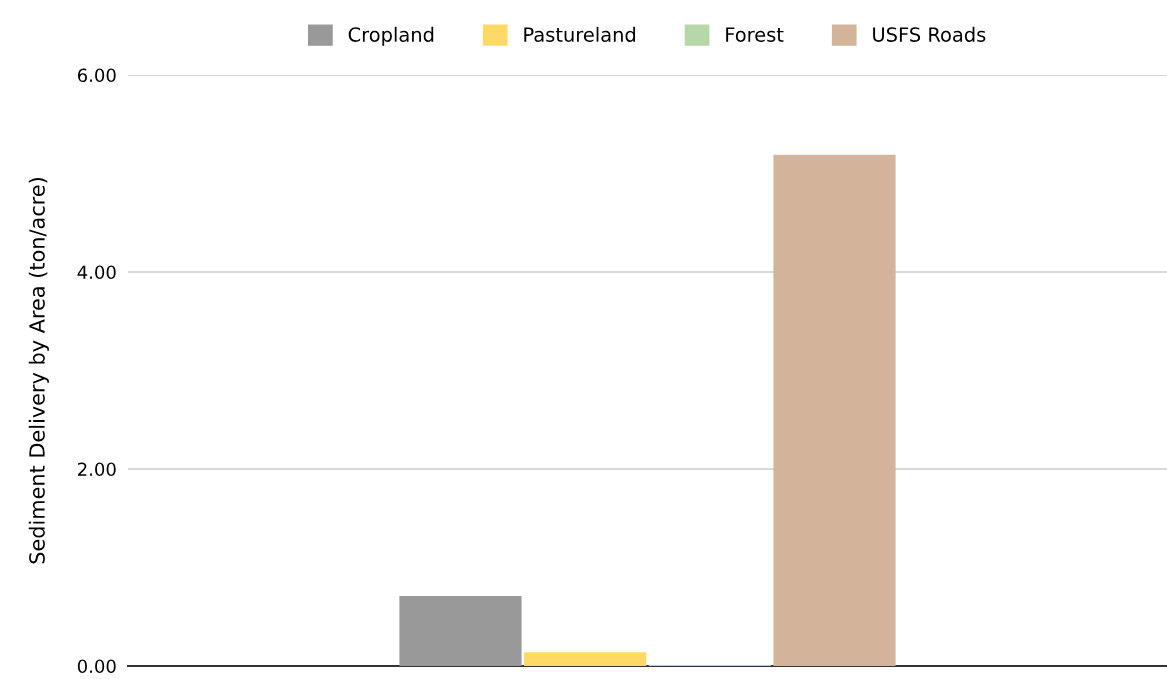 Image resolution: width=1167 pixels, height=679 pixels. What do you see at coordinates (580, 34) in the screenshot?
I see `legend-label: Pastureland` at bounding box center [580, 34].